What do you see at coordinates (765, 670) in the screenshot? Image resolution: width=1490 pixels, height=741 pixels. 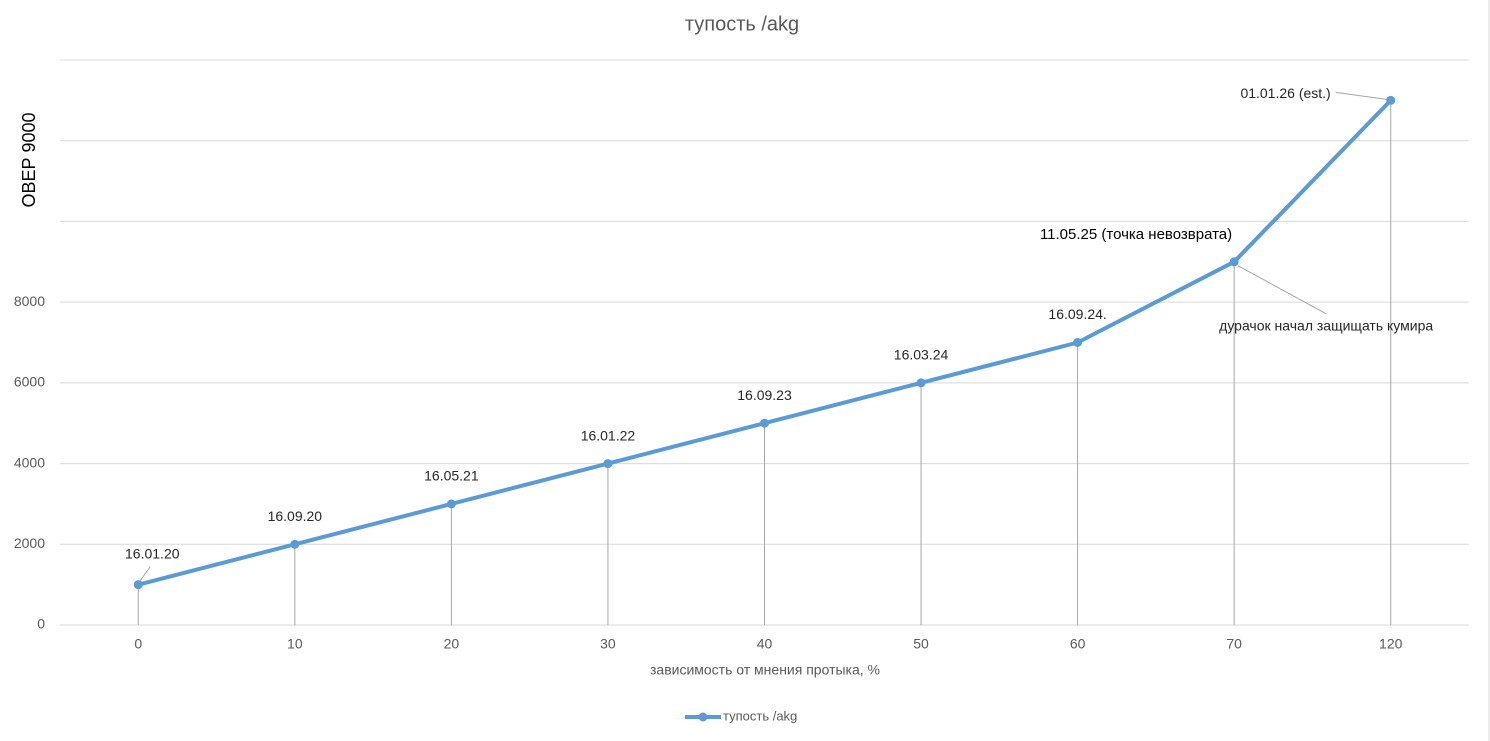 I see `x-axis-label: зависимость от мнения протыка, %` at bounding box center [765, 670].